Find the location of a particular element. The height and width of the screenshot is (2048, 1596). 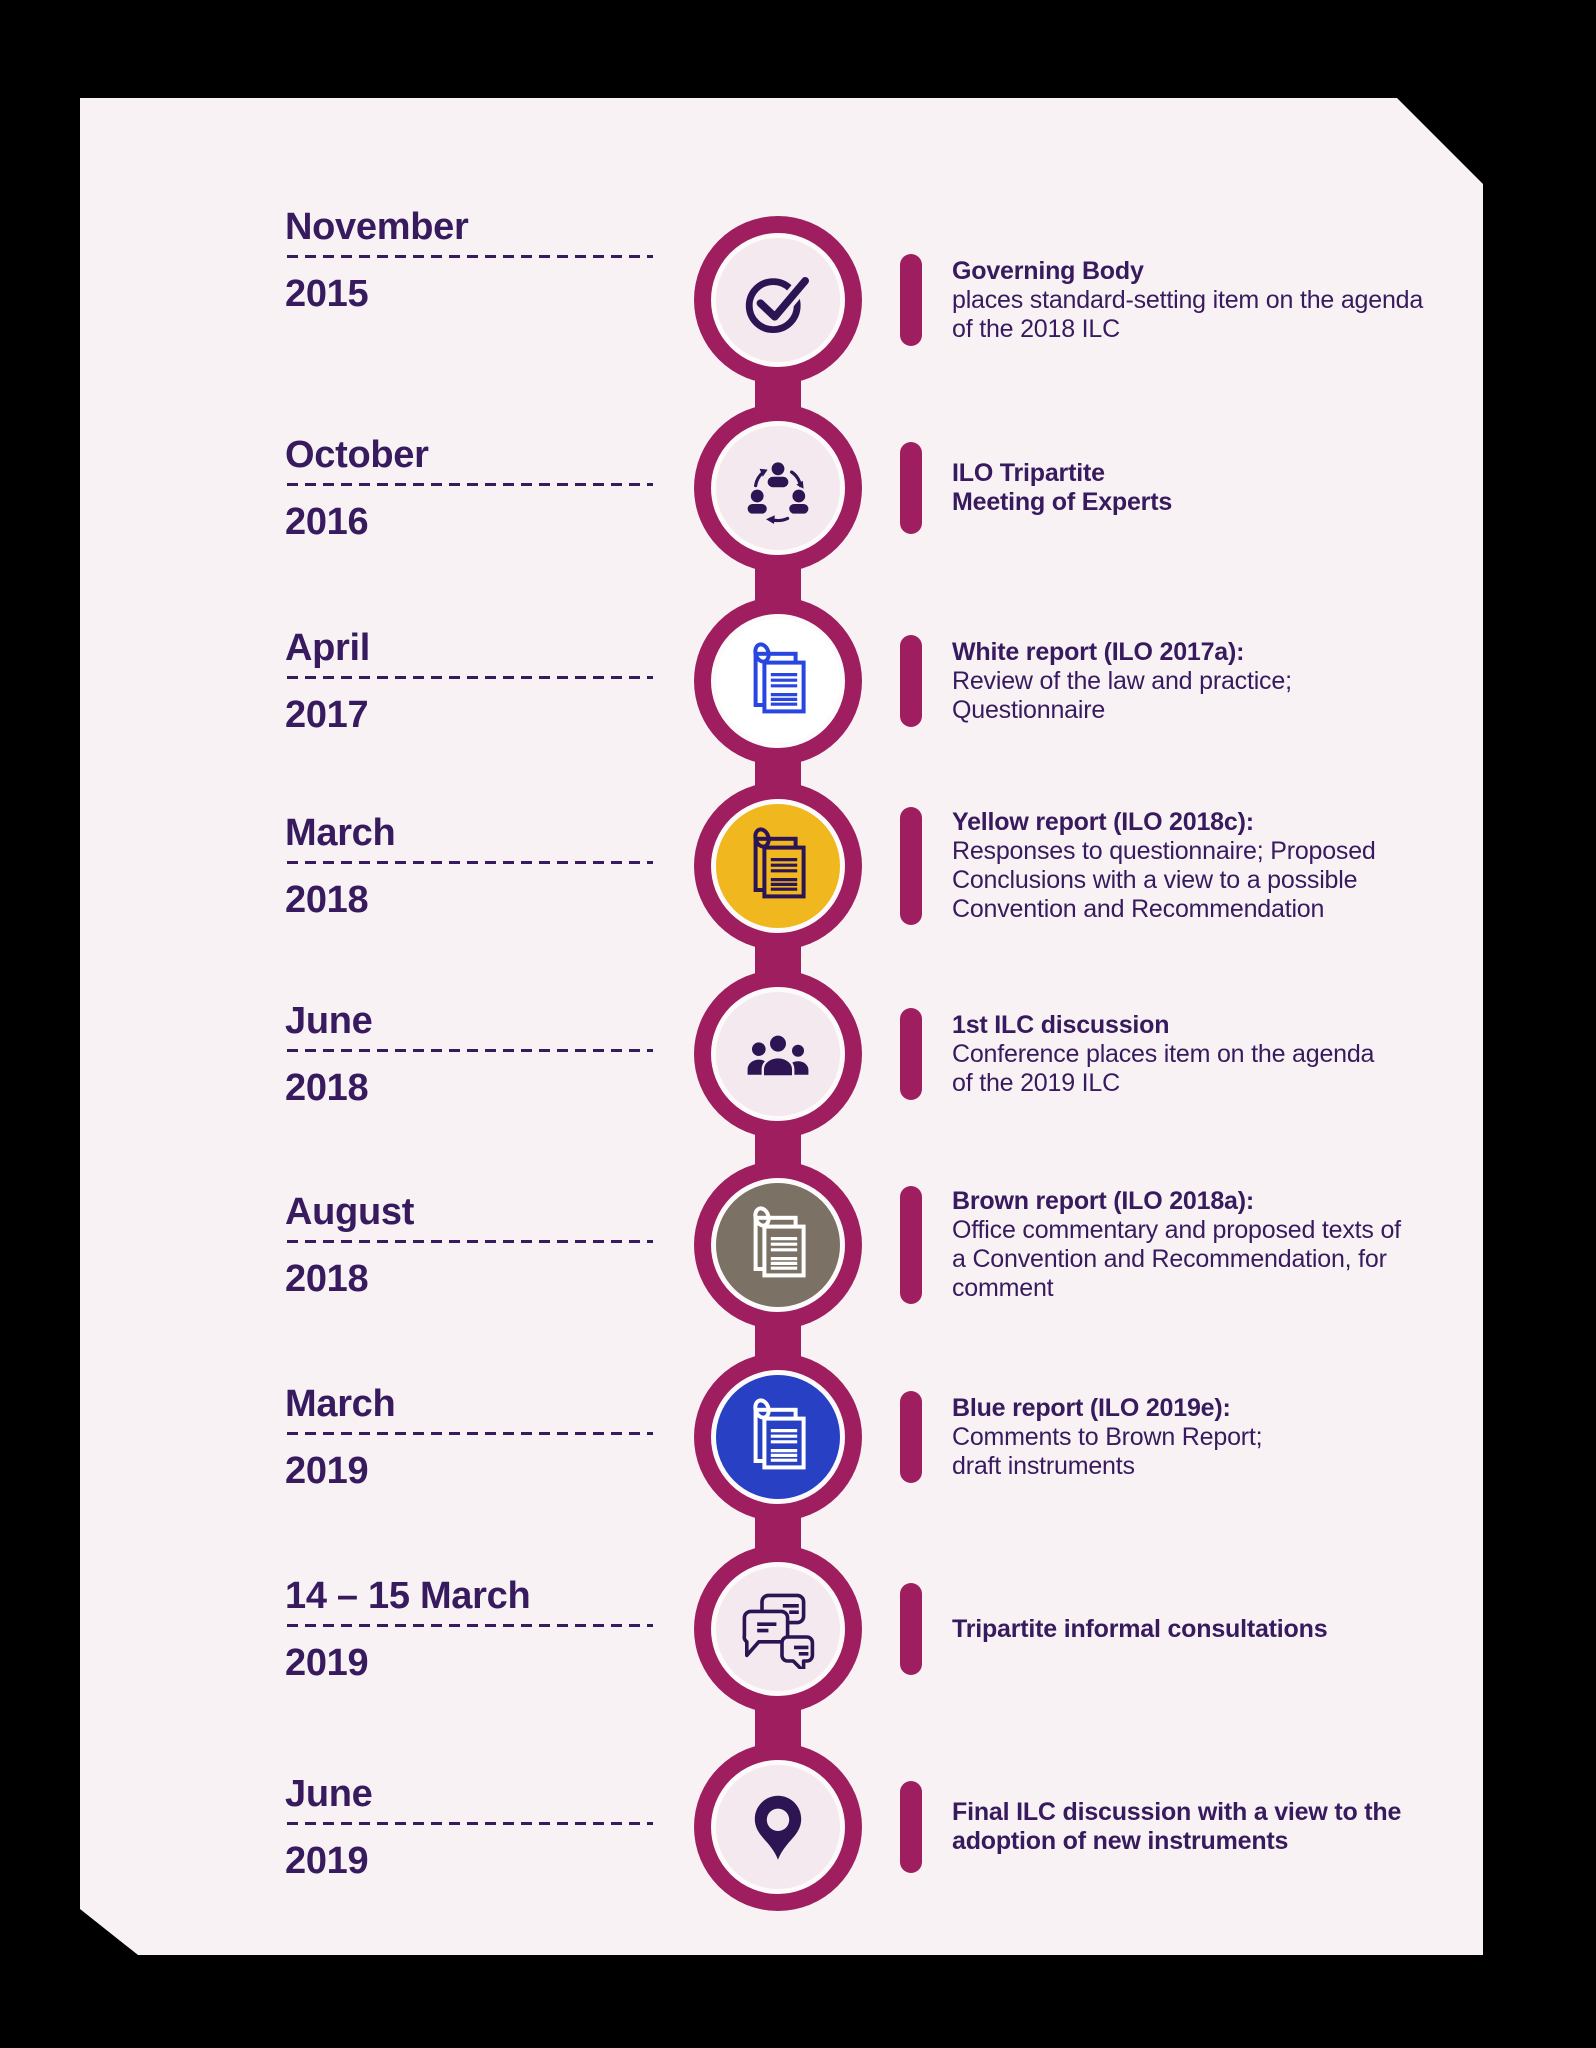

event-date: November 2015 is located at coordinates (471, 260).